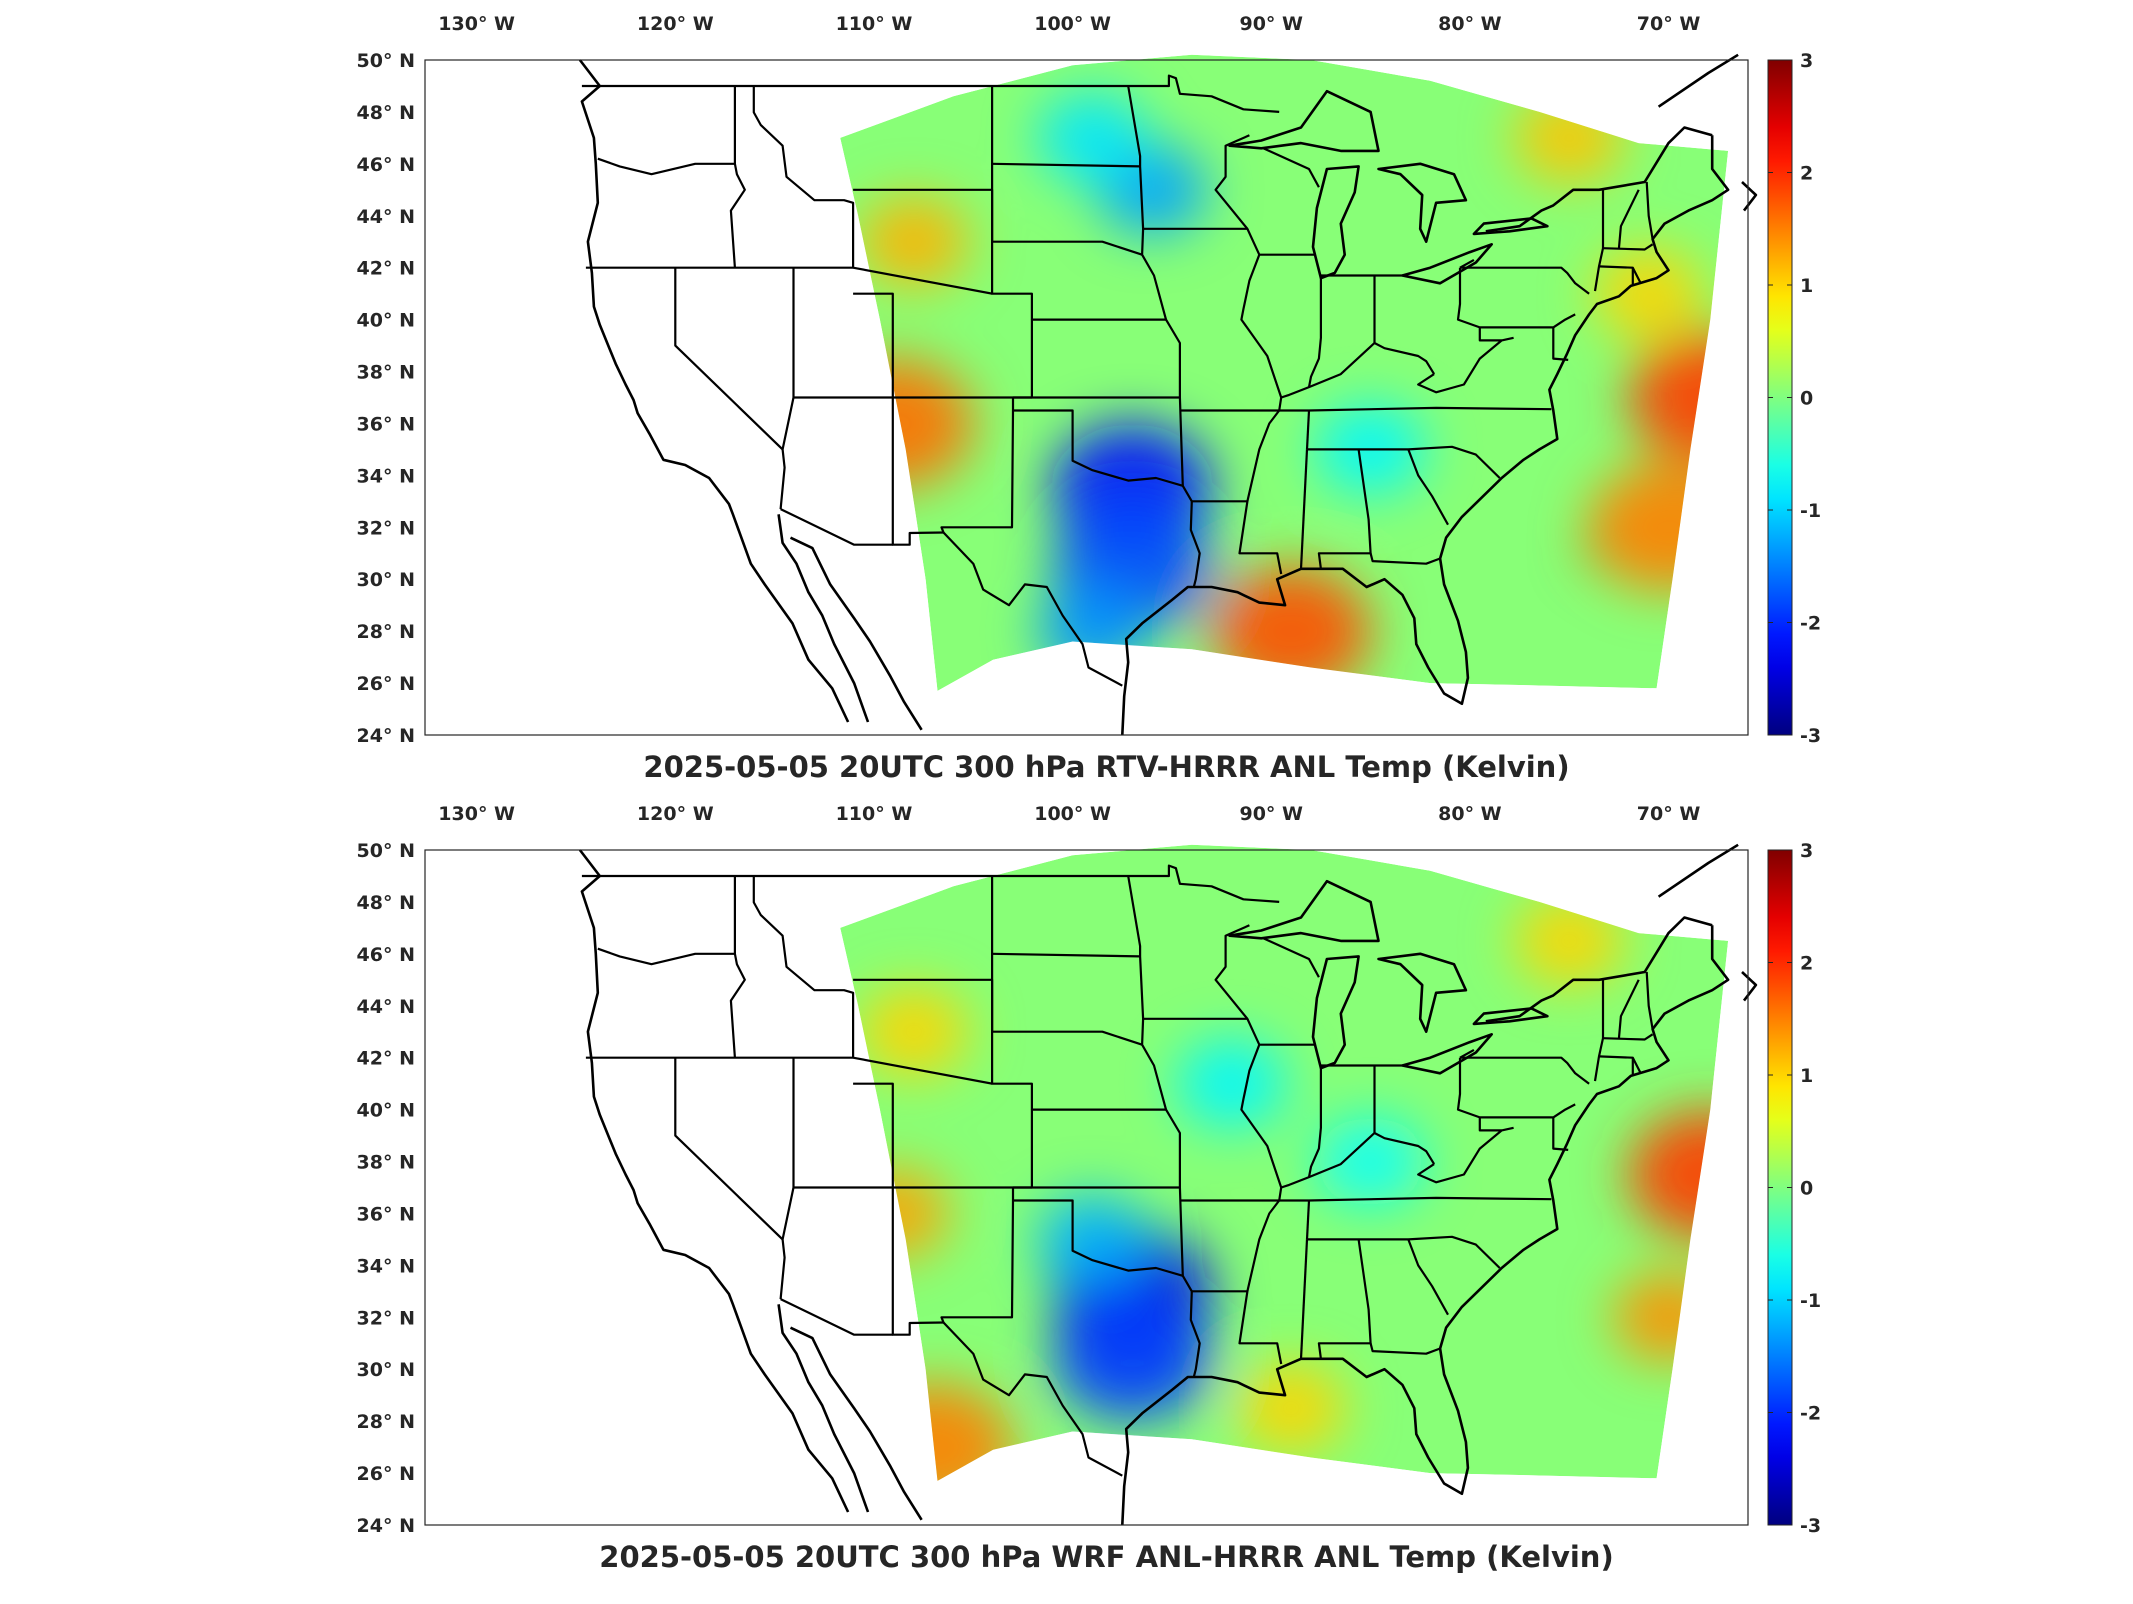  I want to click on colorbar-tick-label: -1, so click(1810, 1301).